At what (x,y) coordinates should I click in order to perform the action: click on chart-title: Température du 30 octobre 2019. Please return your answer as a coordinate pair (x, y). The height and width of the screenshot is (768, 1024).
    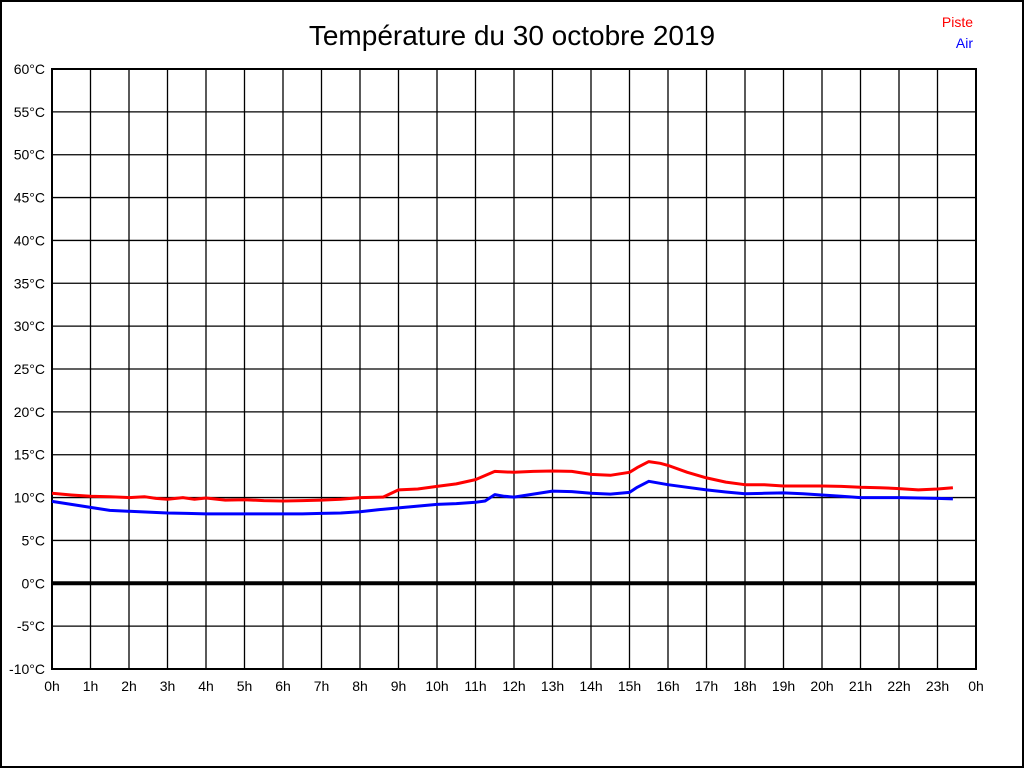
    Looking at the image, I should click on (512, 35).